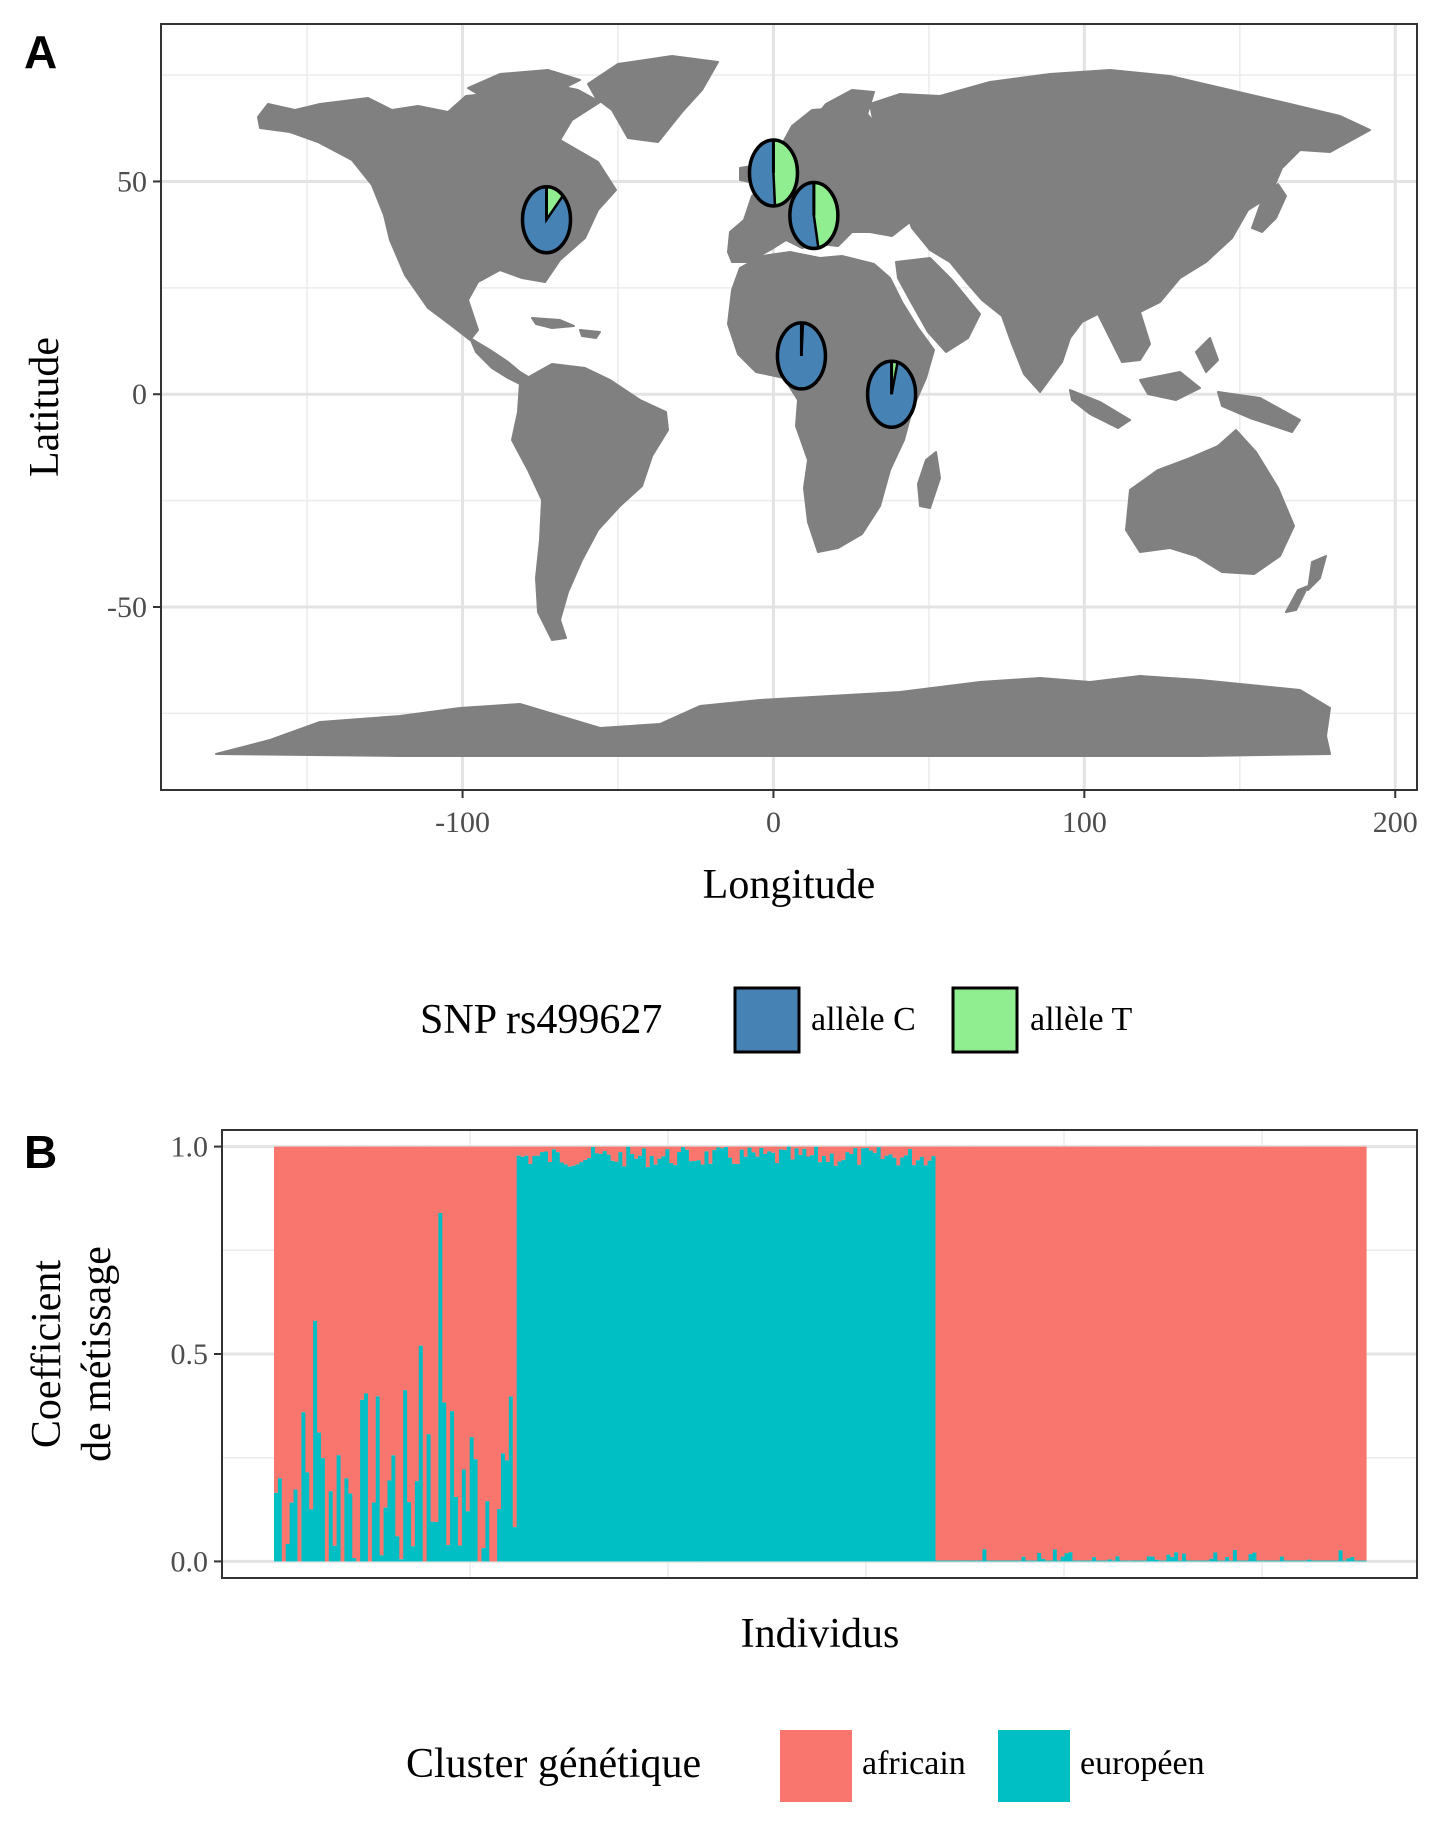 The image size is (1437, 1833). What do you see at coordinates (805, 1766) in the screenshot?
I see `legend-cluster: Cluster génétique africain européen` at bounding box center [805, 1766].